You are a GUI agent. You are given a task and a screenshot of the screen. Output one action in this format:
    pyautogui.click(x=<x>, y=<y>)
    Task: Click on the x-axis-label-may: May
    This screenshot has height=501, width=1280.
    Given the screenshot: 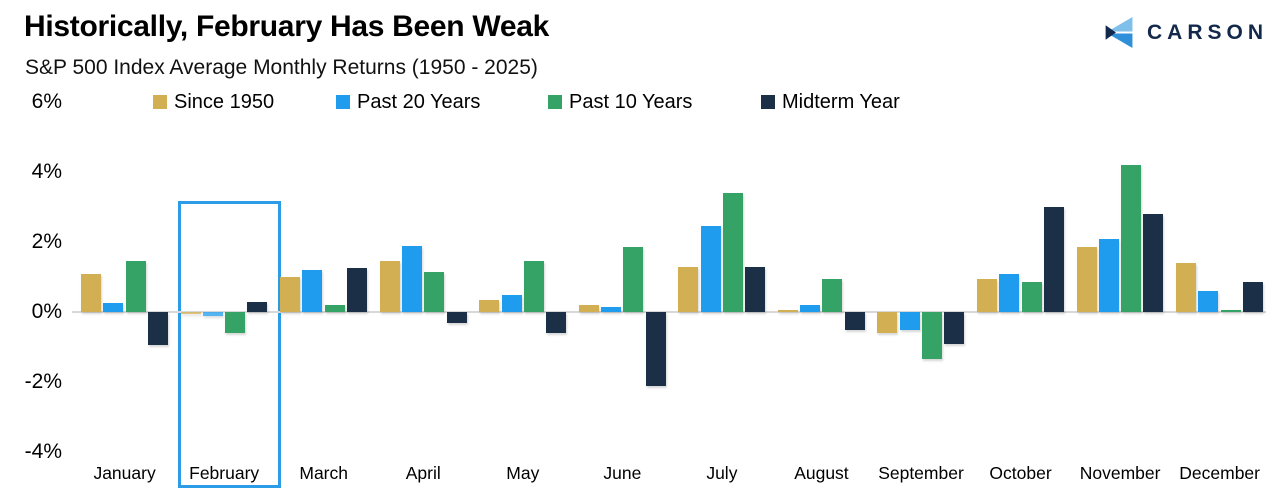 What is the action you would take?
    pyautogui.click(x=523, y=473)
    